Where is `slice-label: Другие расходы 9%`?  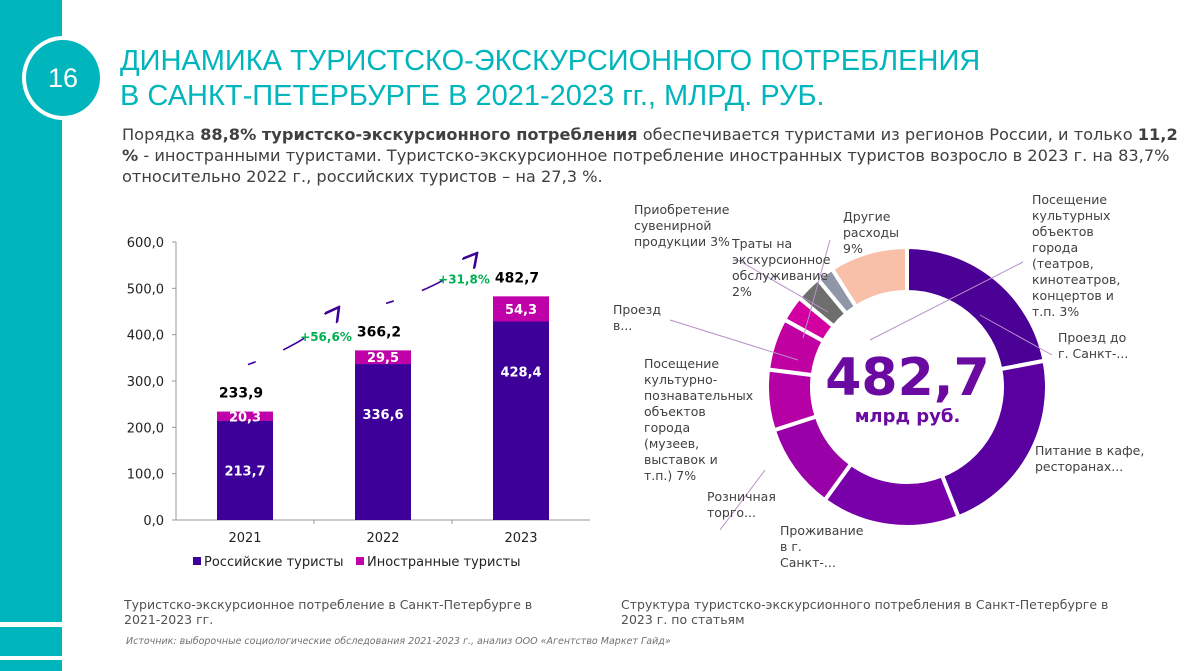 slice-label: Другие расходы 9% is located at coordinates (871, 232).